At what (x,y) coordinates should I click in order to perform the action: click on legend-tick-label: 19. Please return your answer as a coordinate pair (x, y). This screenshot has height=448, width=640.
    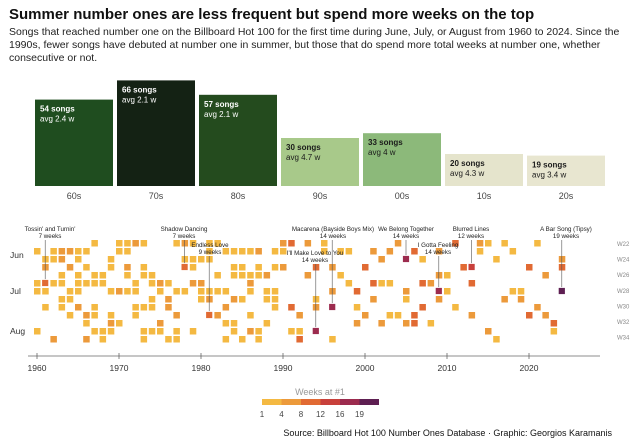
    Looking at the image, I should click on (359, 414).